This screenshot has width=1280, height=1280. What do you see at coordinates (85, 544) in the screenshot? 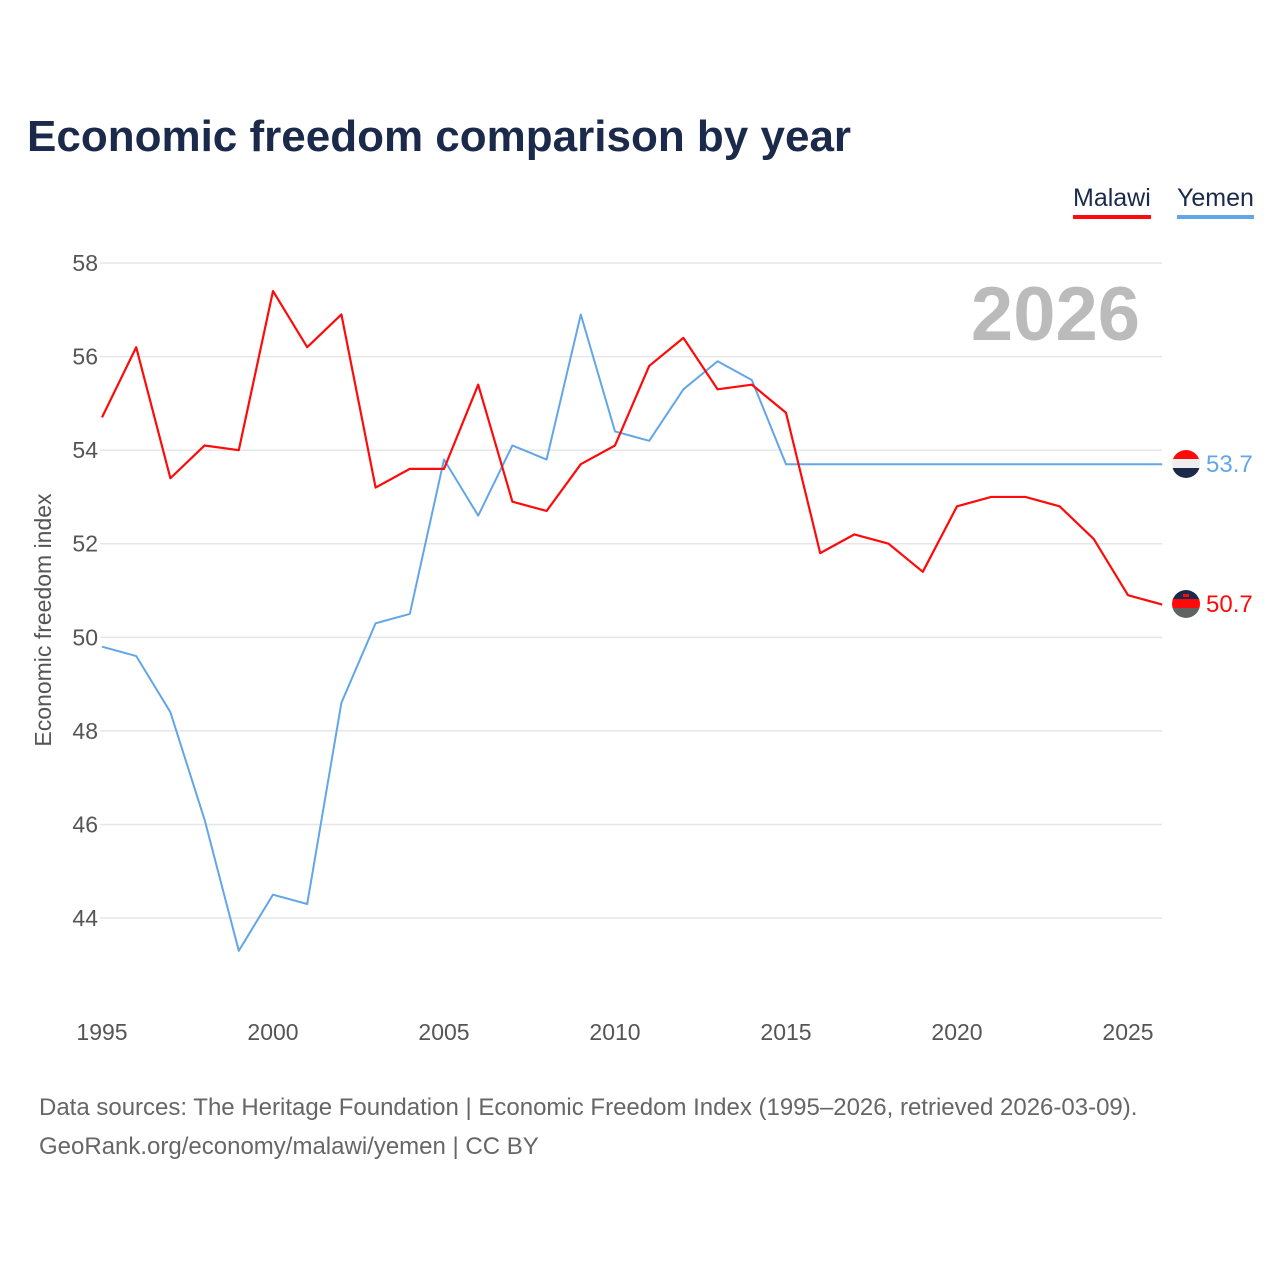
I see `y-tick-label: 52` at bounding box center [85, 544].